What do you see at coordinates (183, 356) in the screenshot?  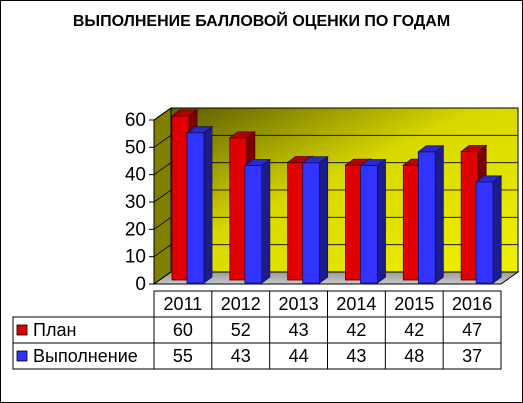 I see `data-value-label: 55` at bounding box center [183, 356].